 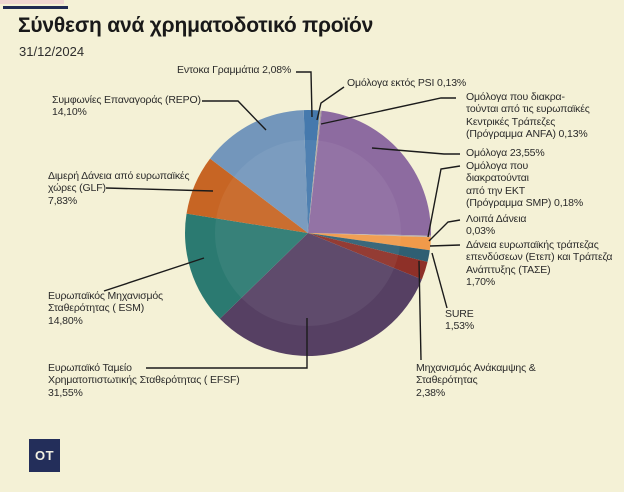 I want to click on pie-slice-smp, so click(x=369, y=235).